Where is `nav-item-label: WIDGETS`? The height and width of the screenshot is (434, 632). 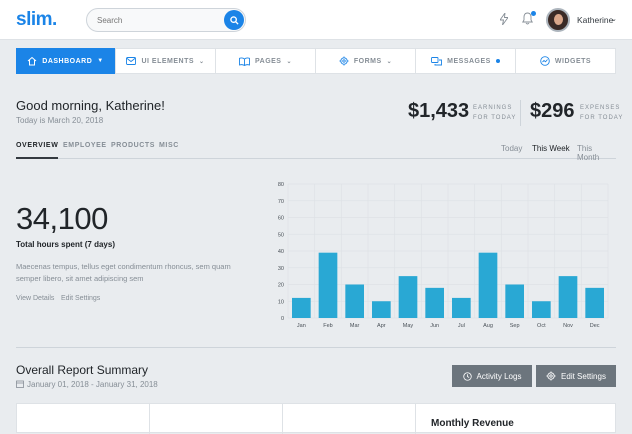 nav-item-label: WIDGETS is located at coordinates (573, 61).